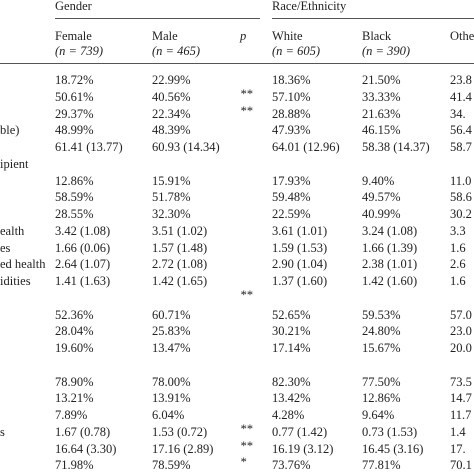 The image size is (474, 474). What do you see at coordinates (180, 431) in the screenshot?
I see `cell: 1.53 (0.72)` at bounding box center [180, 431].